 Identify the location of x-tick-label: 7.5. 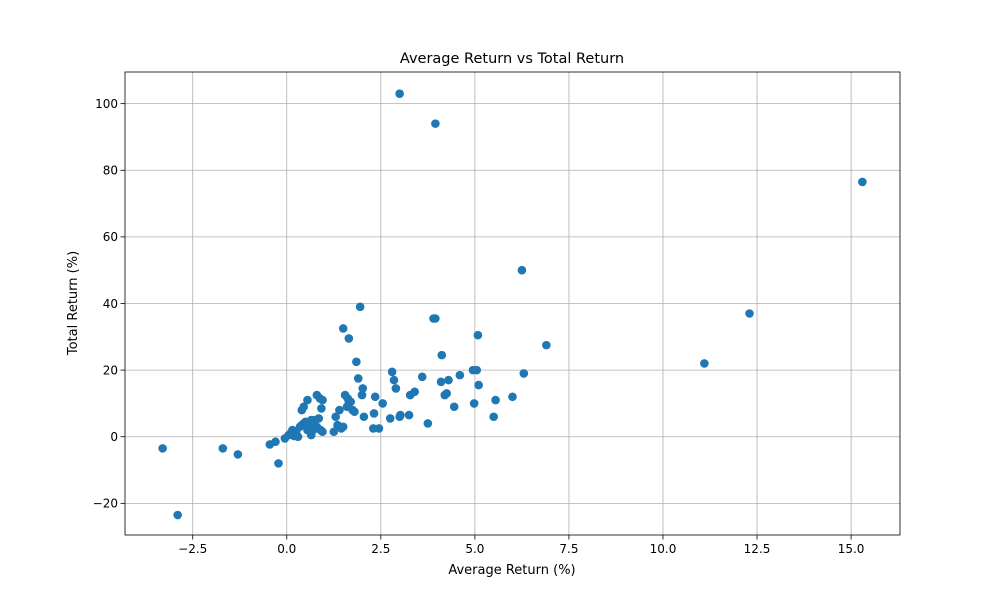
(568, 549).